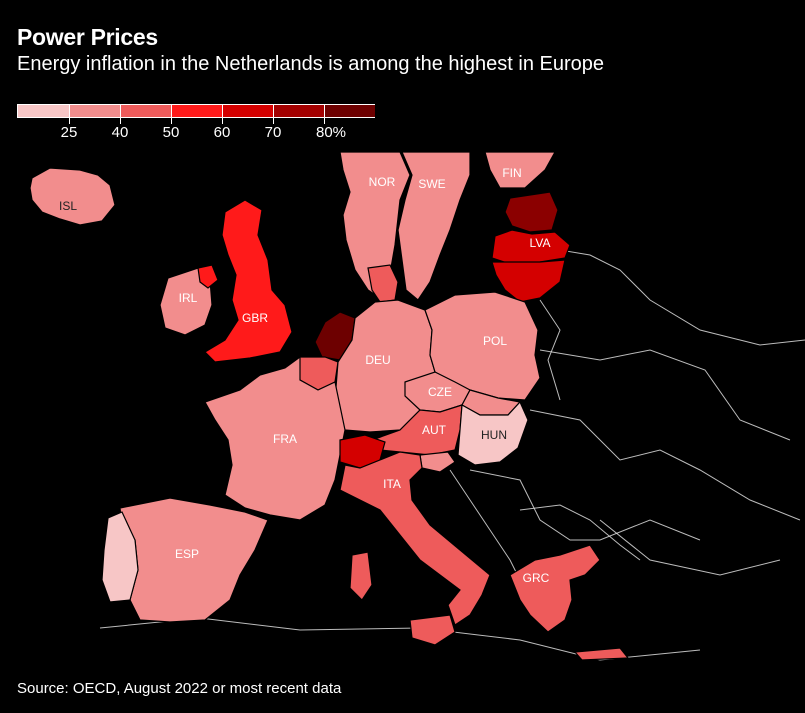 Image resolution: width=805 pixels, height=713 pixels. What do you see at coordinates (87, 37) in the screenshot?
I see `chart-title: Power Prices` at bounding box center [87, 37].